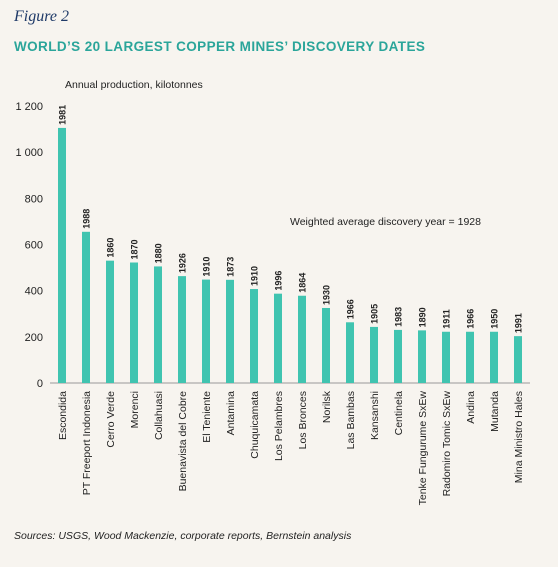 This screenshot has height=567, width=558. I want to click on category-label: Kansanshi, so click(375, 415).